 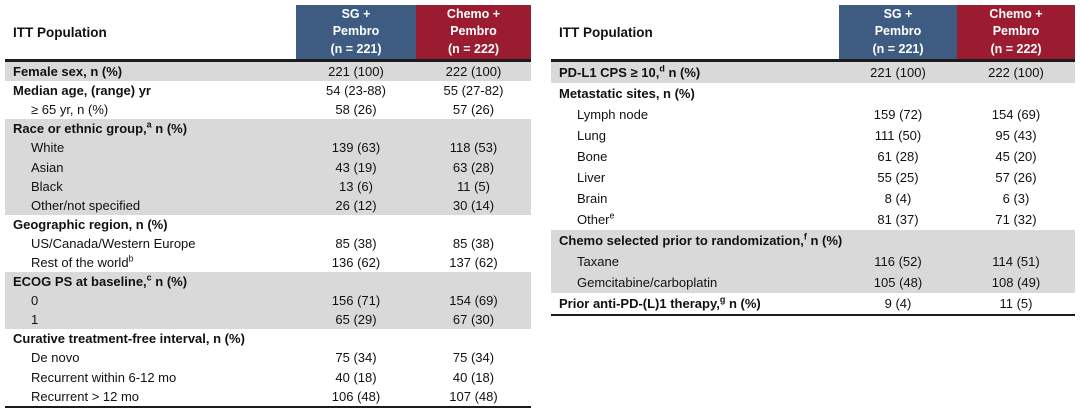 I want to click on footnote-marker: g, so click(x=722, y=299).